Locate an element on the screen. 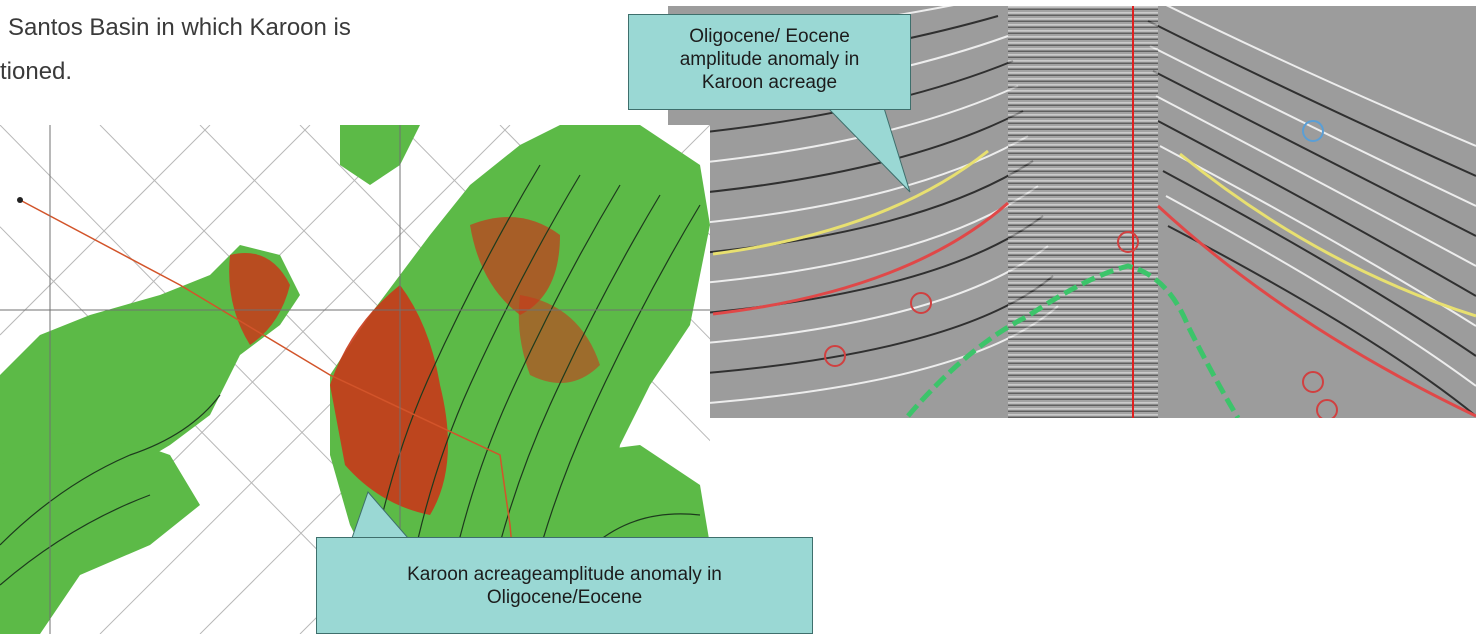  callout-line: amplitude anomaly in is located at coordinates (769, 59).